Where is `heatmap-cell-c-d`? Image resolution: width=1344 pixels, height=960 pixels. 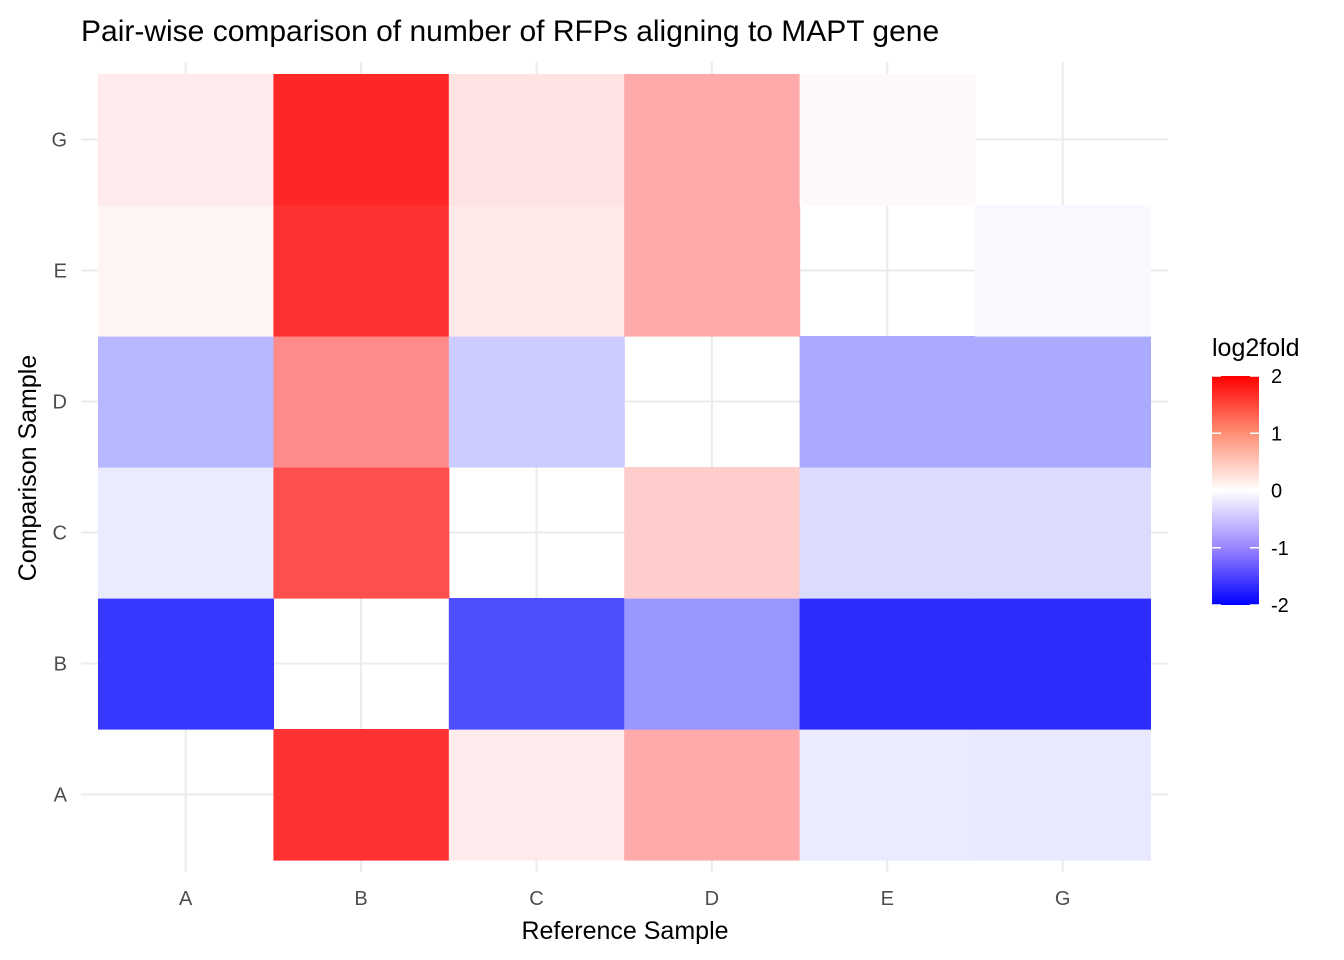
heatmap-cell-c-d is located at coordinates (536, 402).